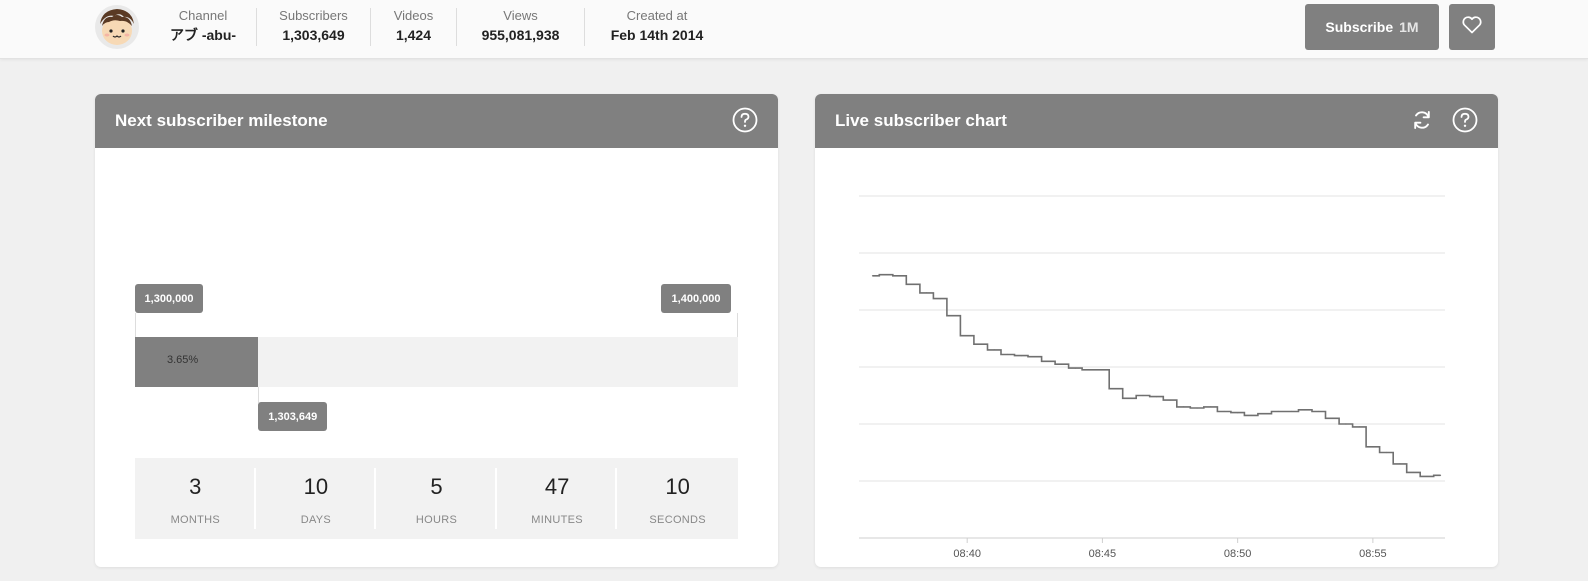 This screenshot has height=581, width=1588. What do you see at coordinates (677, 520) in the screenshot?
I see `countdown-unit: SECONDS` at bounding box center [677, 520].